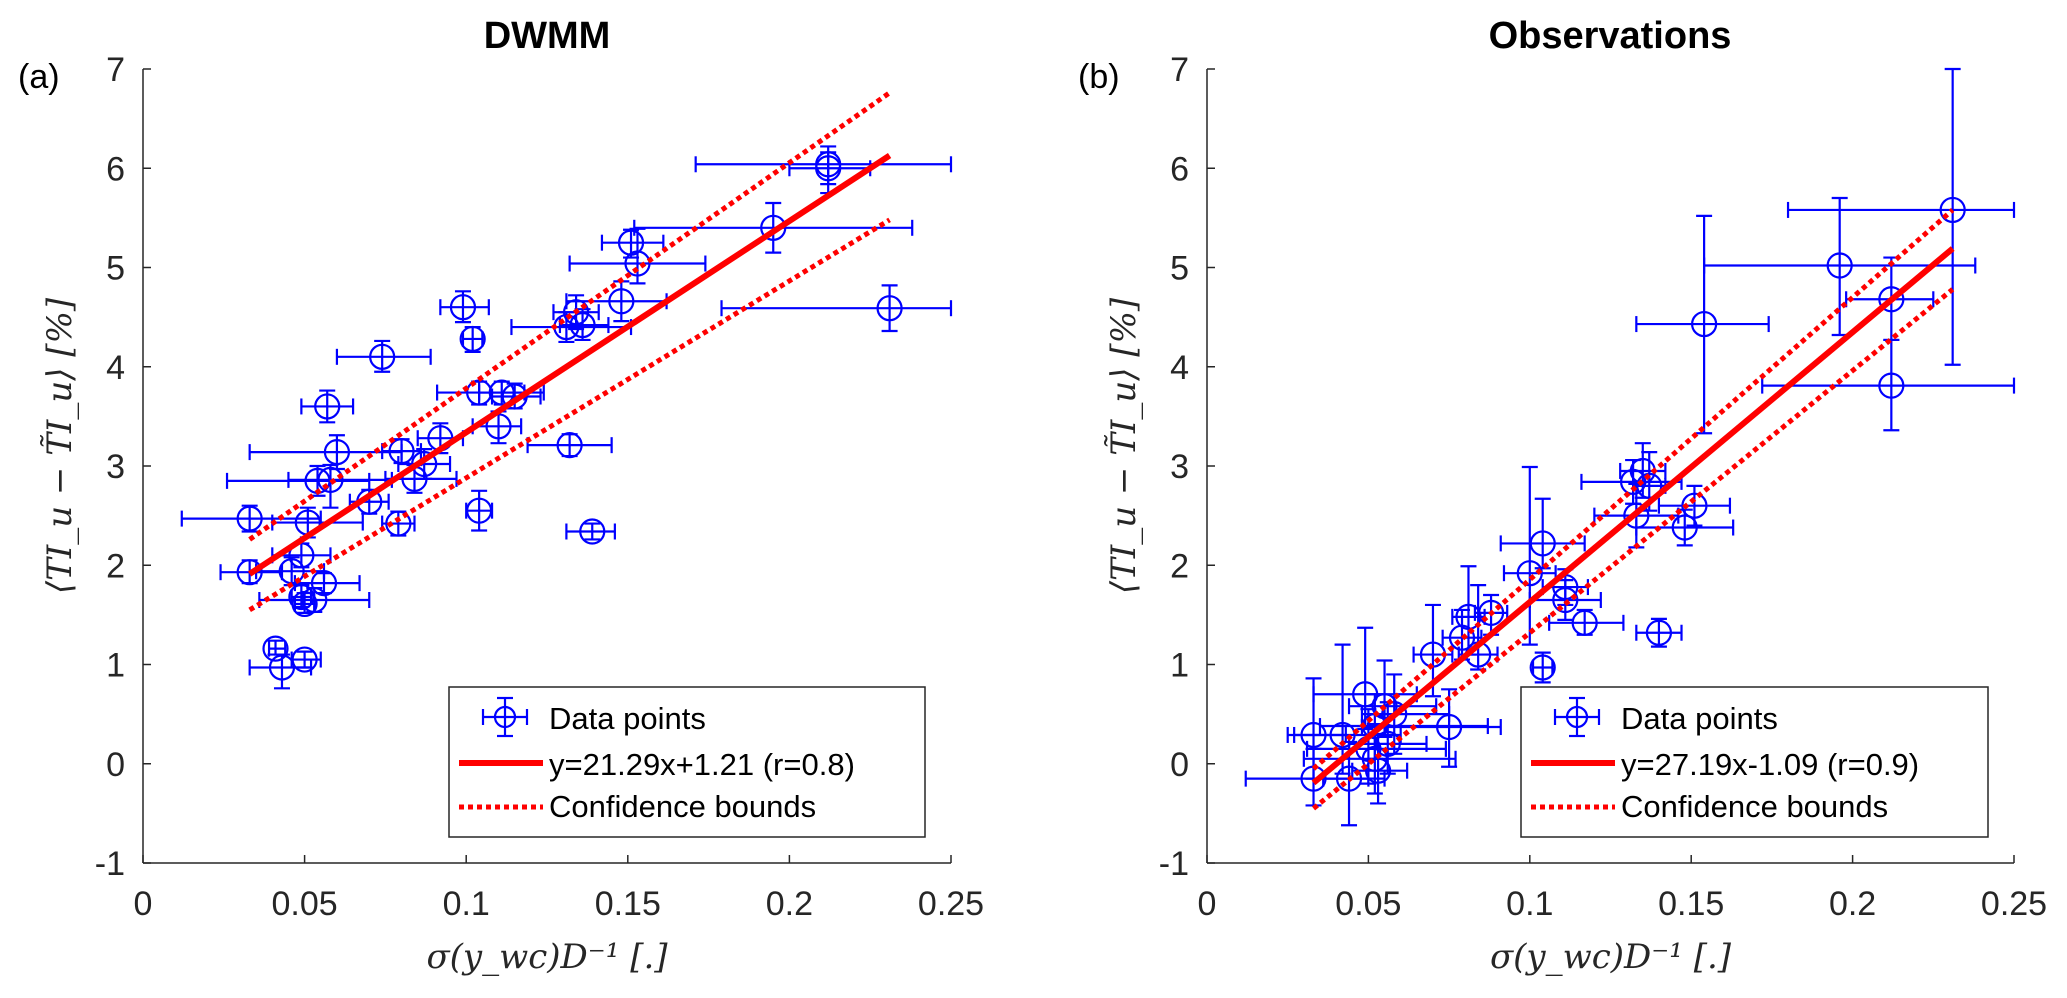  I want to click on y-axis-label: ⟨TI_u − T̃I_u⟩ [%], so click(60, 445).